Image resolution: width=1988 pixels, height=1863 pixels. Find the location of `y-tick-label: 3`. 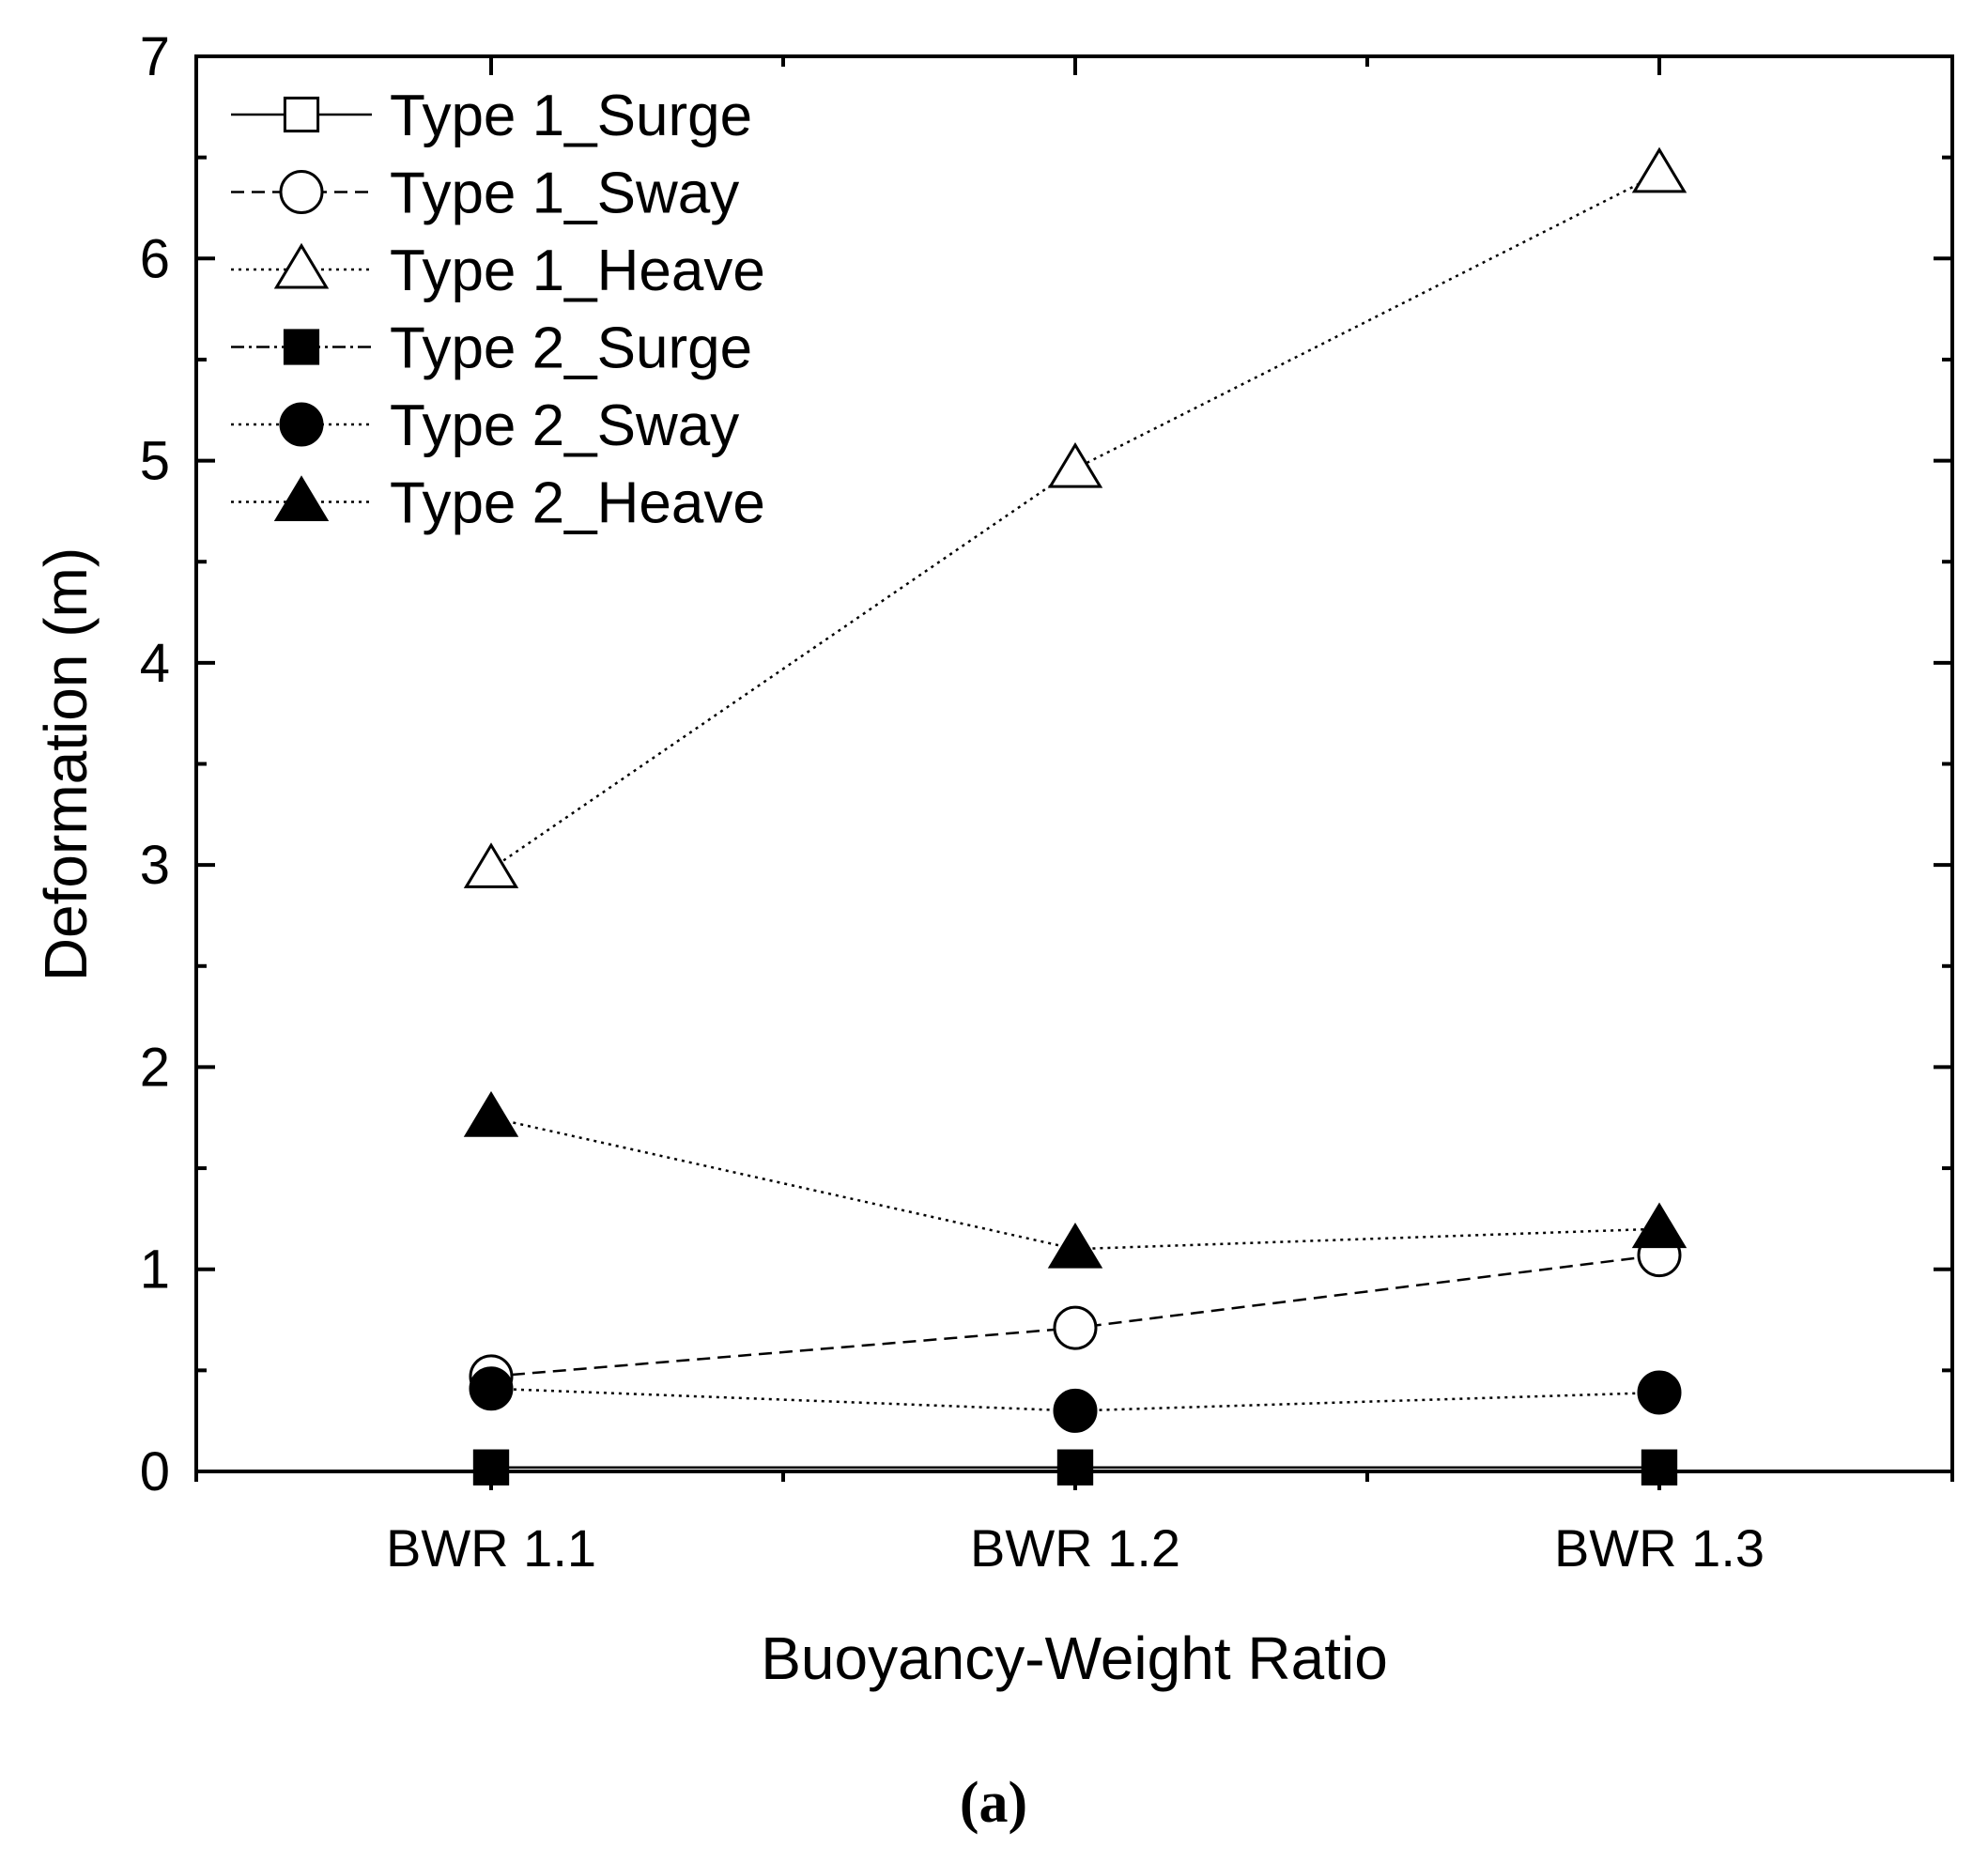

y-tick-label: 3 is located at coordinates (155, 865).